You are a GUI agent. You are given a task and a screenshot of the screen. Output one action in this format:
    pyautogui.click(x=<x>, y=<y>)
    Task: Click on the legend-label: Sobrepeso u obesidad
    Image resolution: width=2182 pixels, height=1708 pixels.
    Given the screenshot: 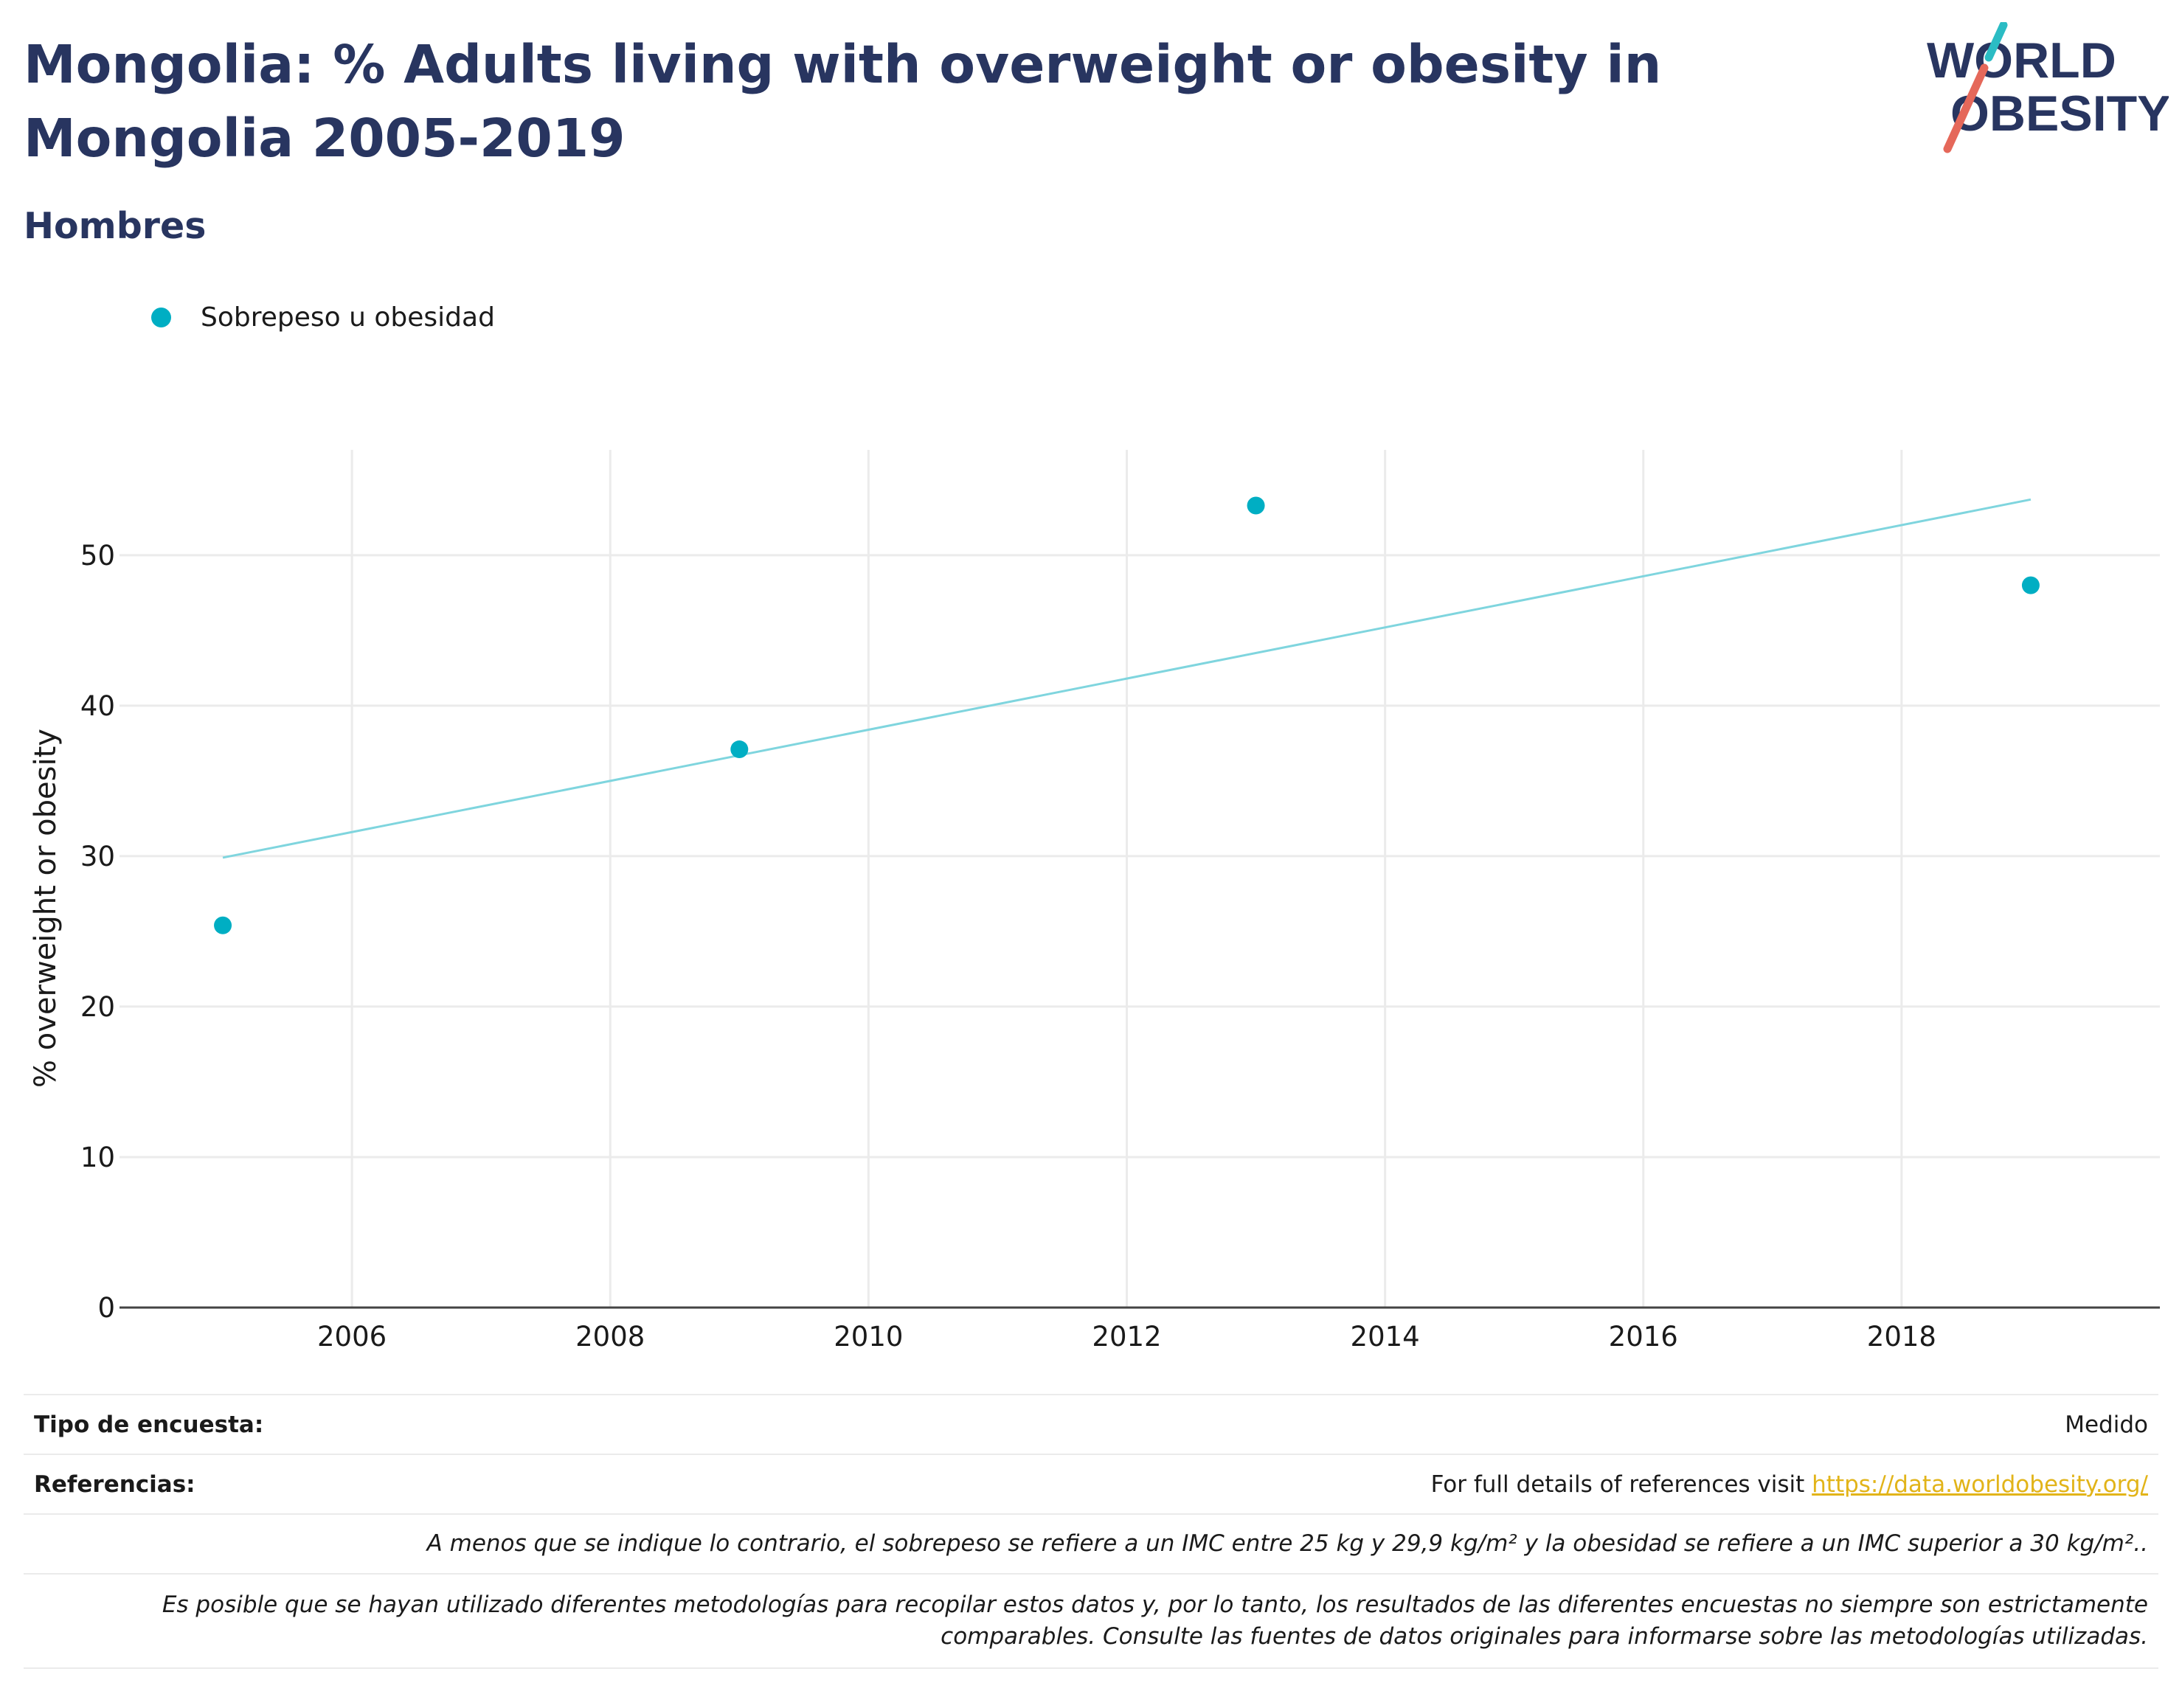 What is the action you would take?
    pyautogui.click(x=348, y=317)
    